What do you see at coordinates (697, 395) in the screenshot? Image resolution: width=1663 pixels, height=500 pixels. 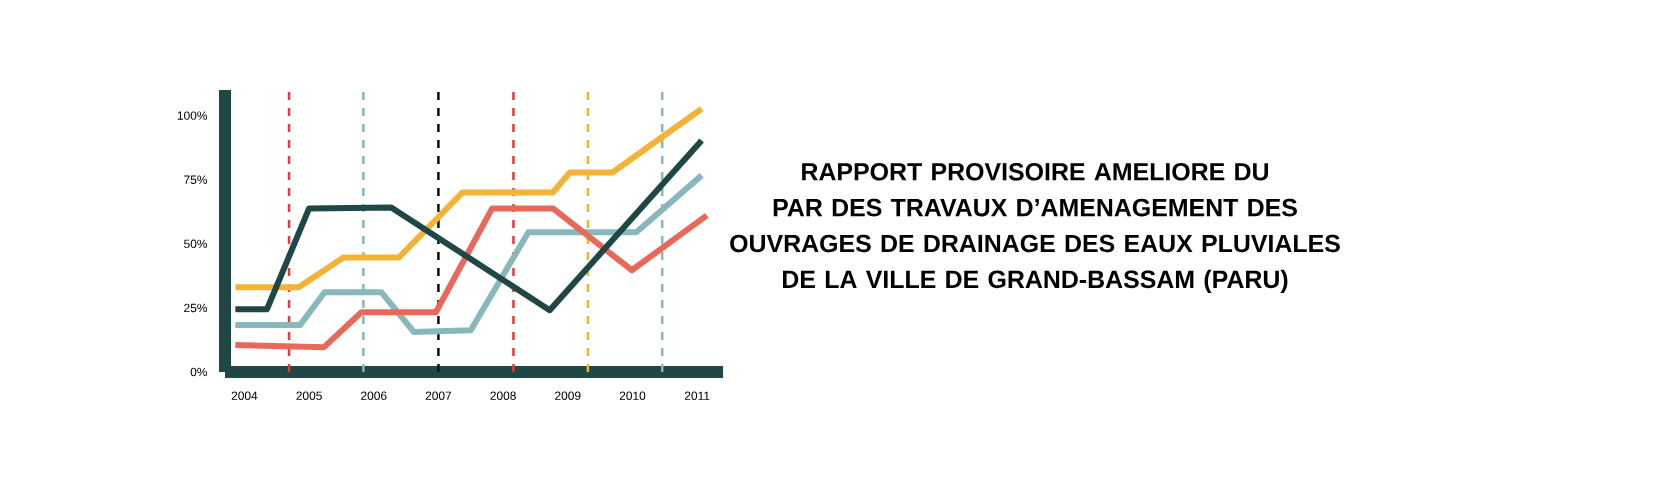 I see `x-tick-label: 2011` at bounding box center [697, 395].